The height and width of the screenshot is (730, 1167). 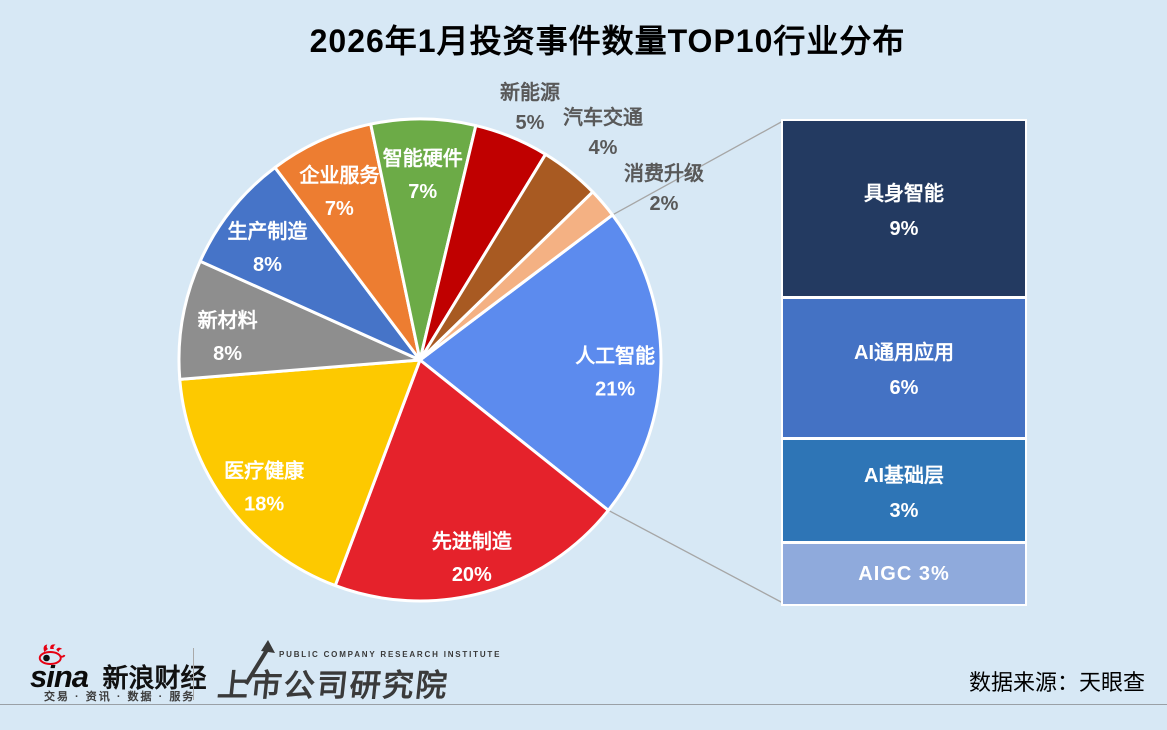 What do you see at coordinates (904, 228) in the screenshot?
I see `breakdown-value: 9%` at bounding box center [904, 228].